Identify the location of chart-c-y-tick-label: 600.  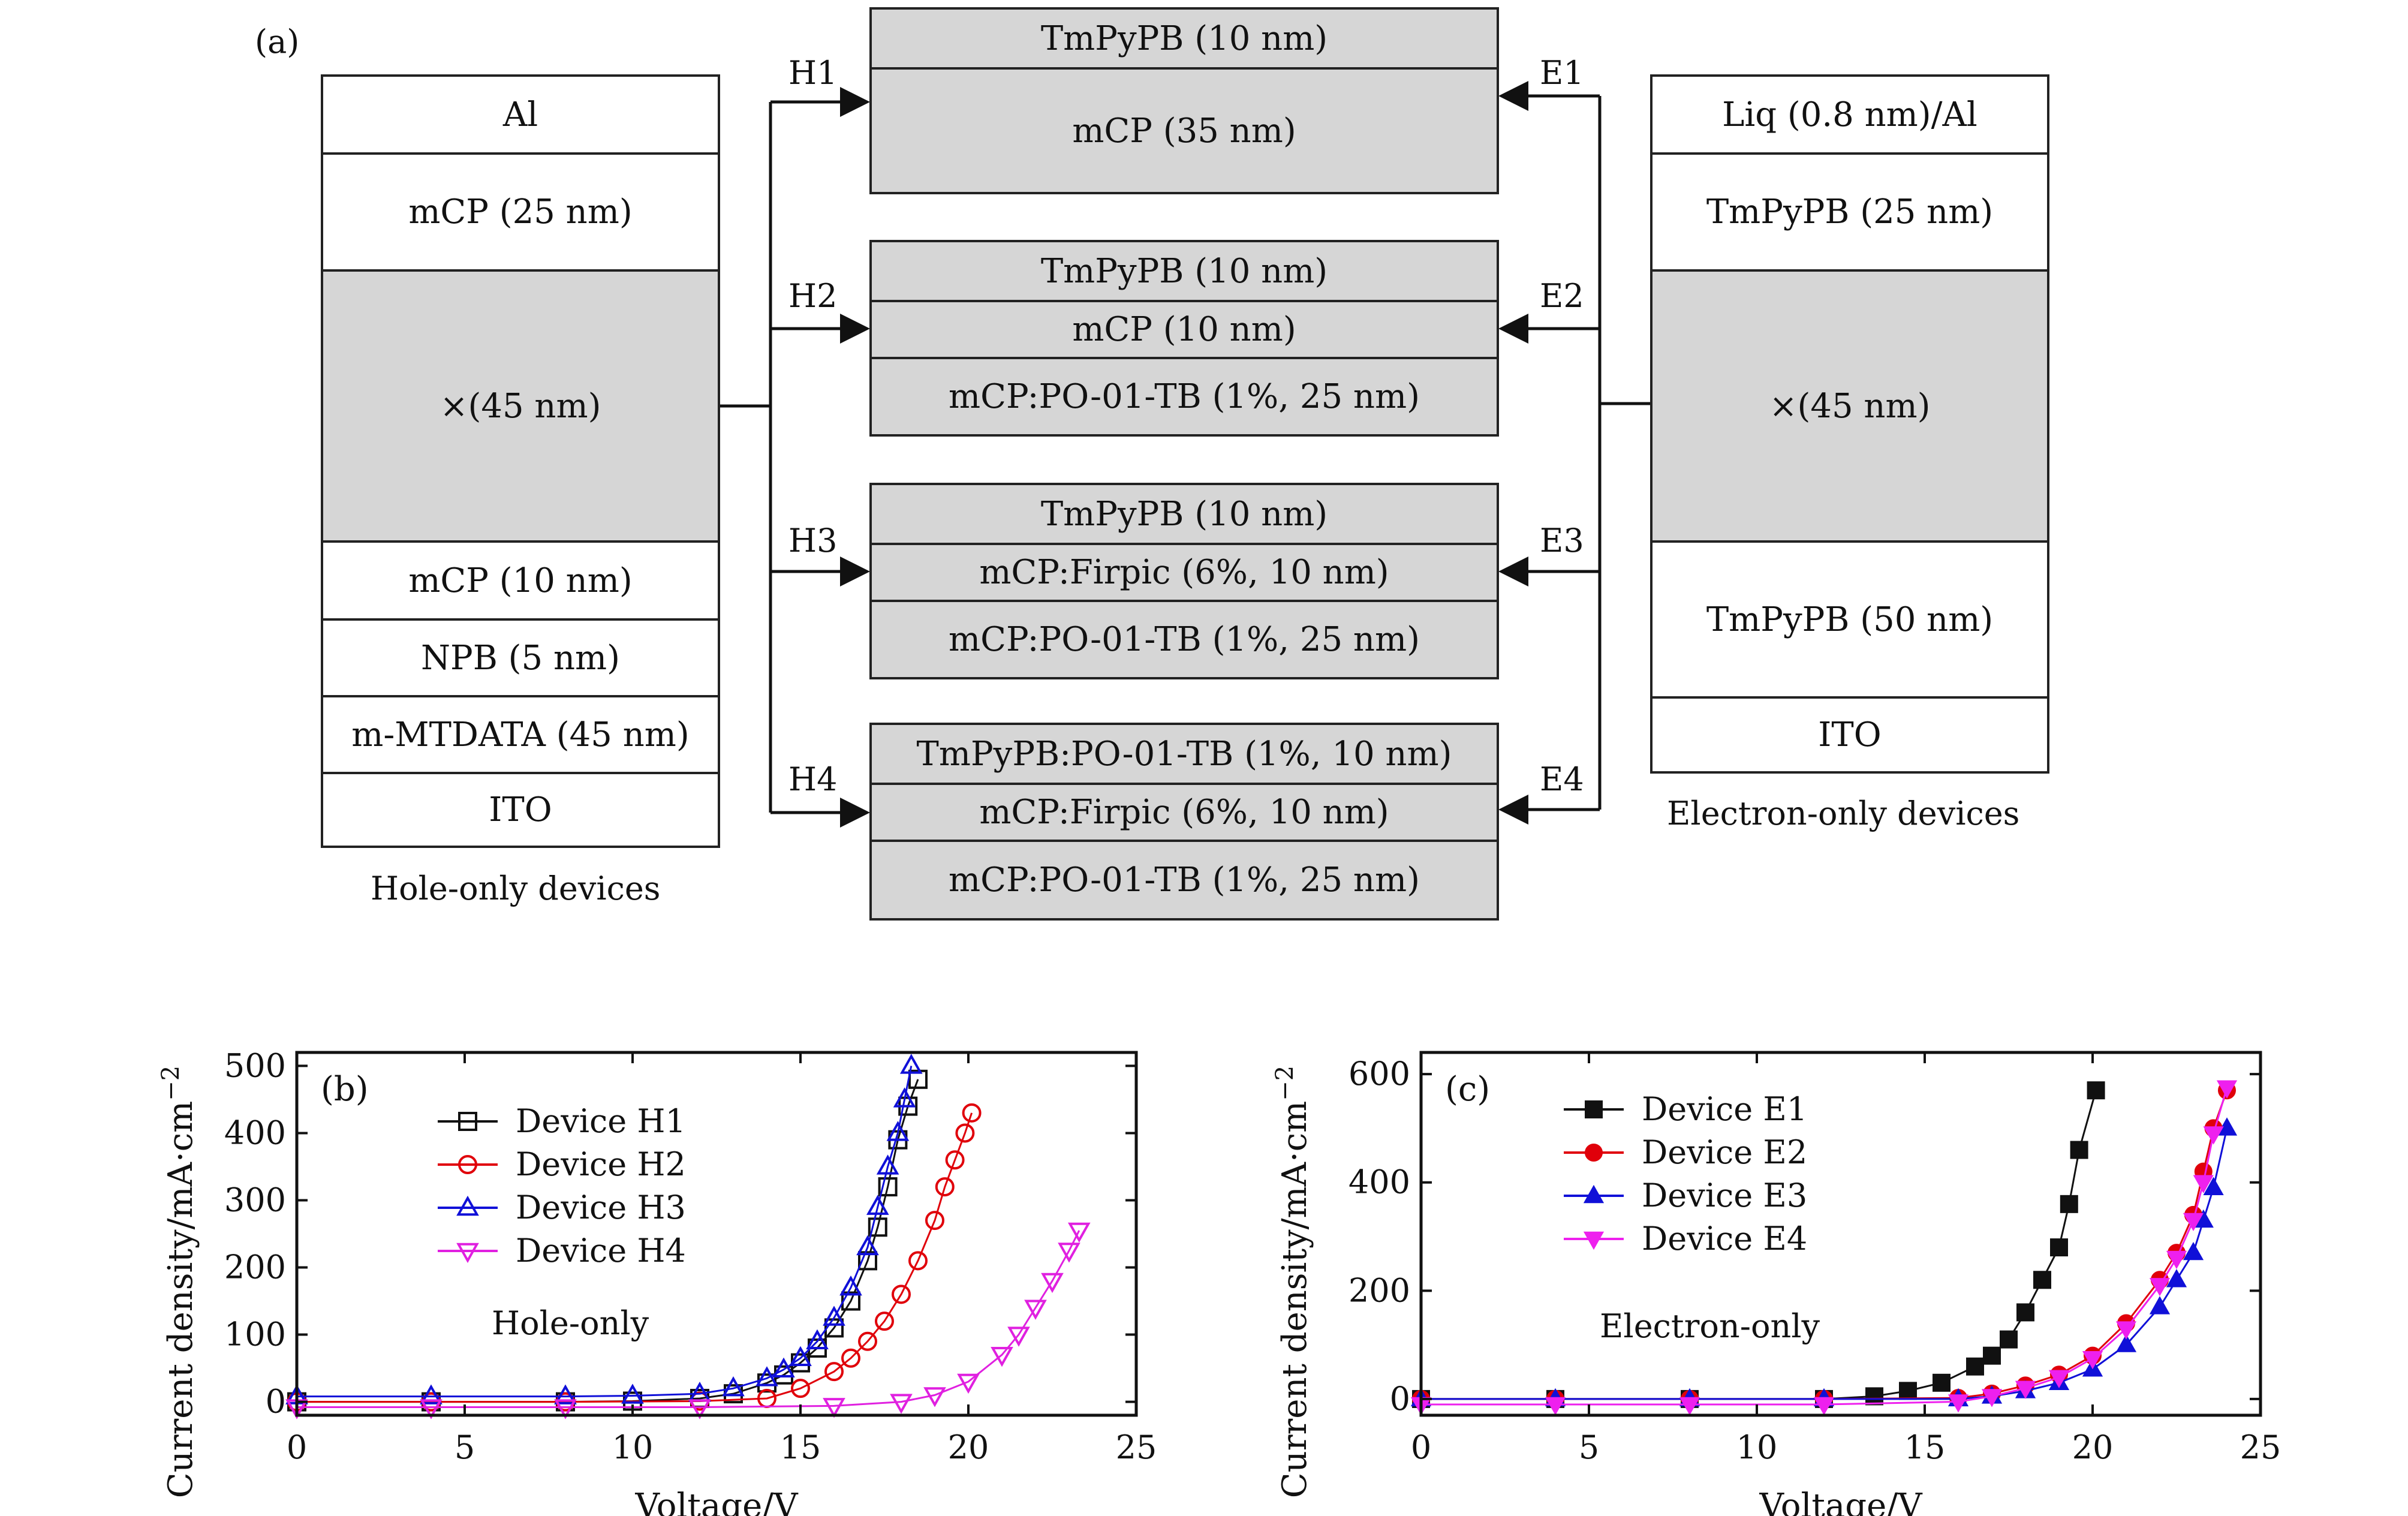
(1379, 1074).